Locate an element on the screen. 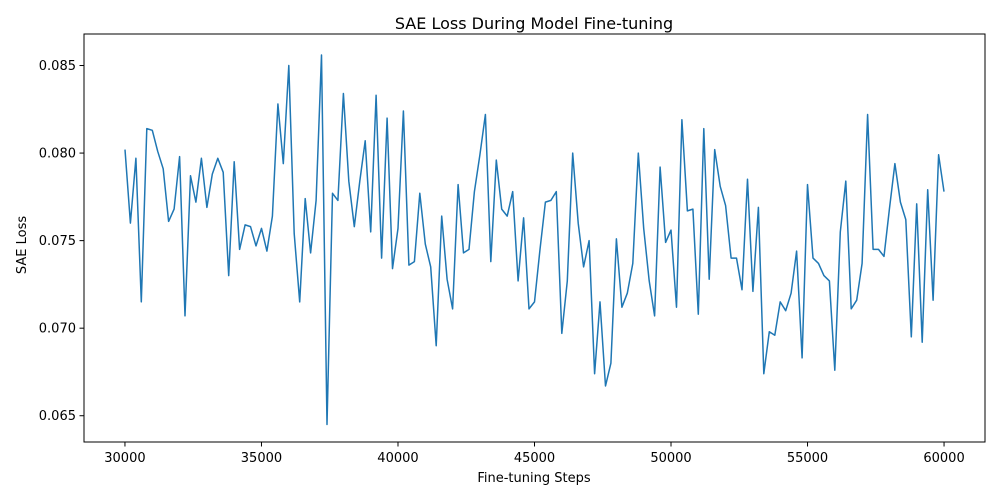 The image size is (1000, 500). x-tick-label: 35000 is located at coordinates (261, 458).